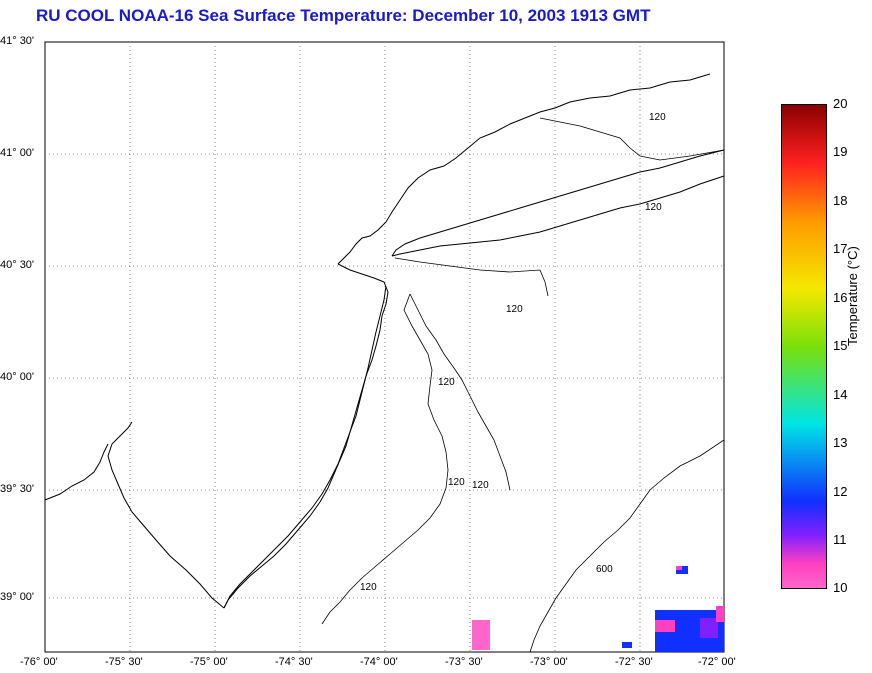 The image size is (872, 673). Describe the element at coordinates (604, 569) in the screenshot. I see `contour-label: 600` at that location.